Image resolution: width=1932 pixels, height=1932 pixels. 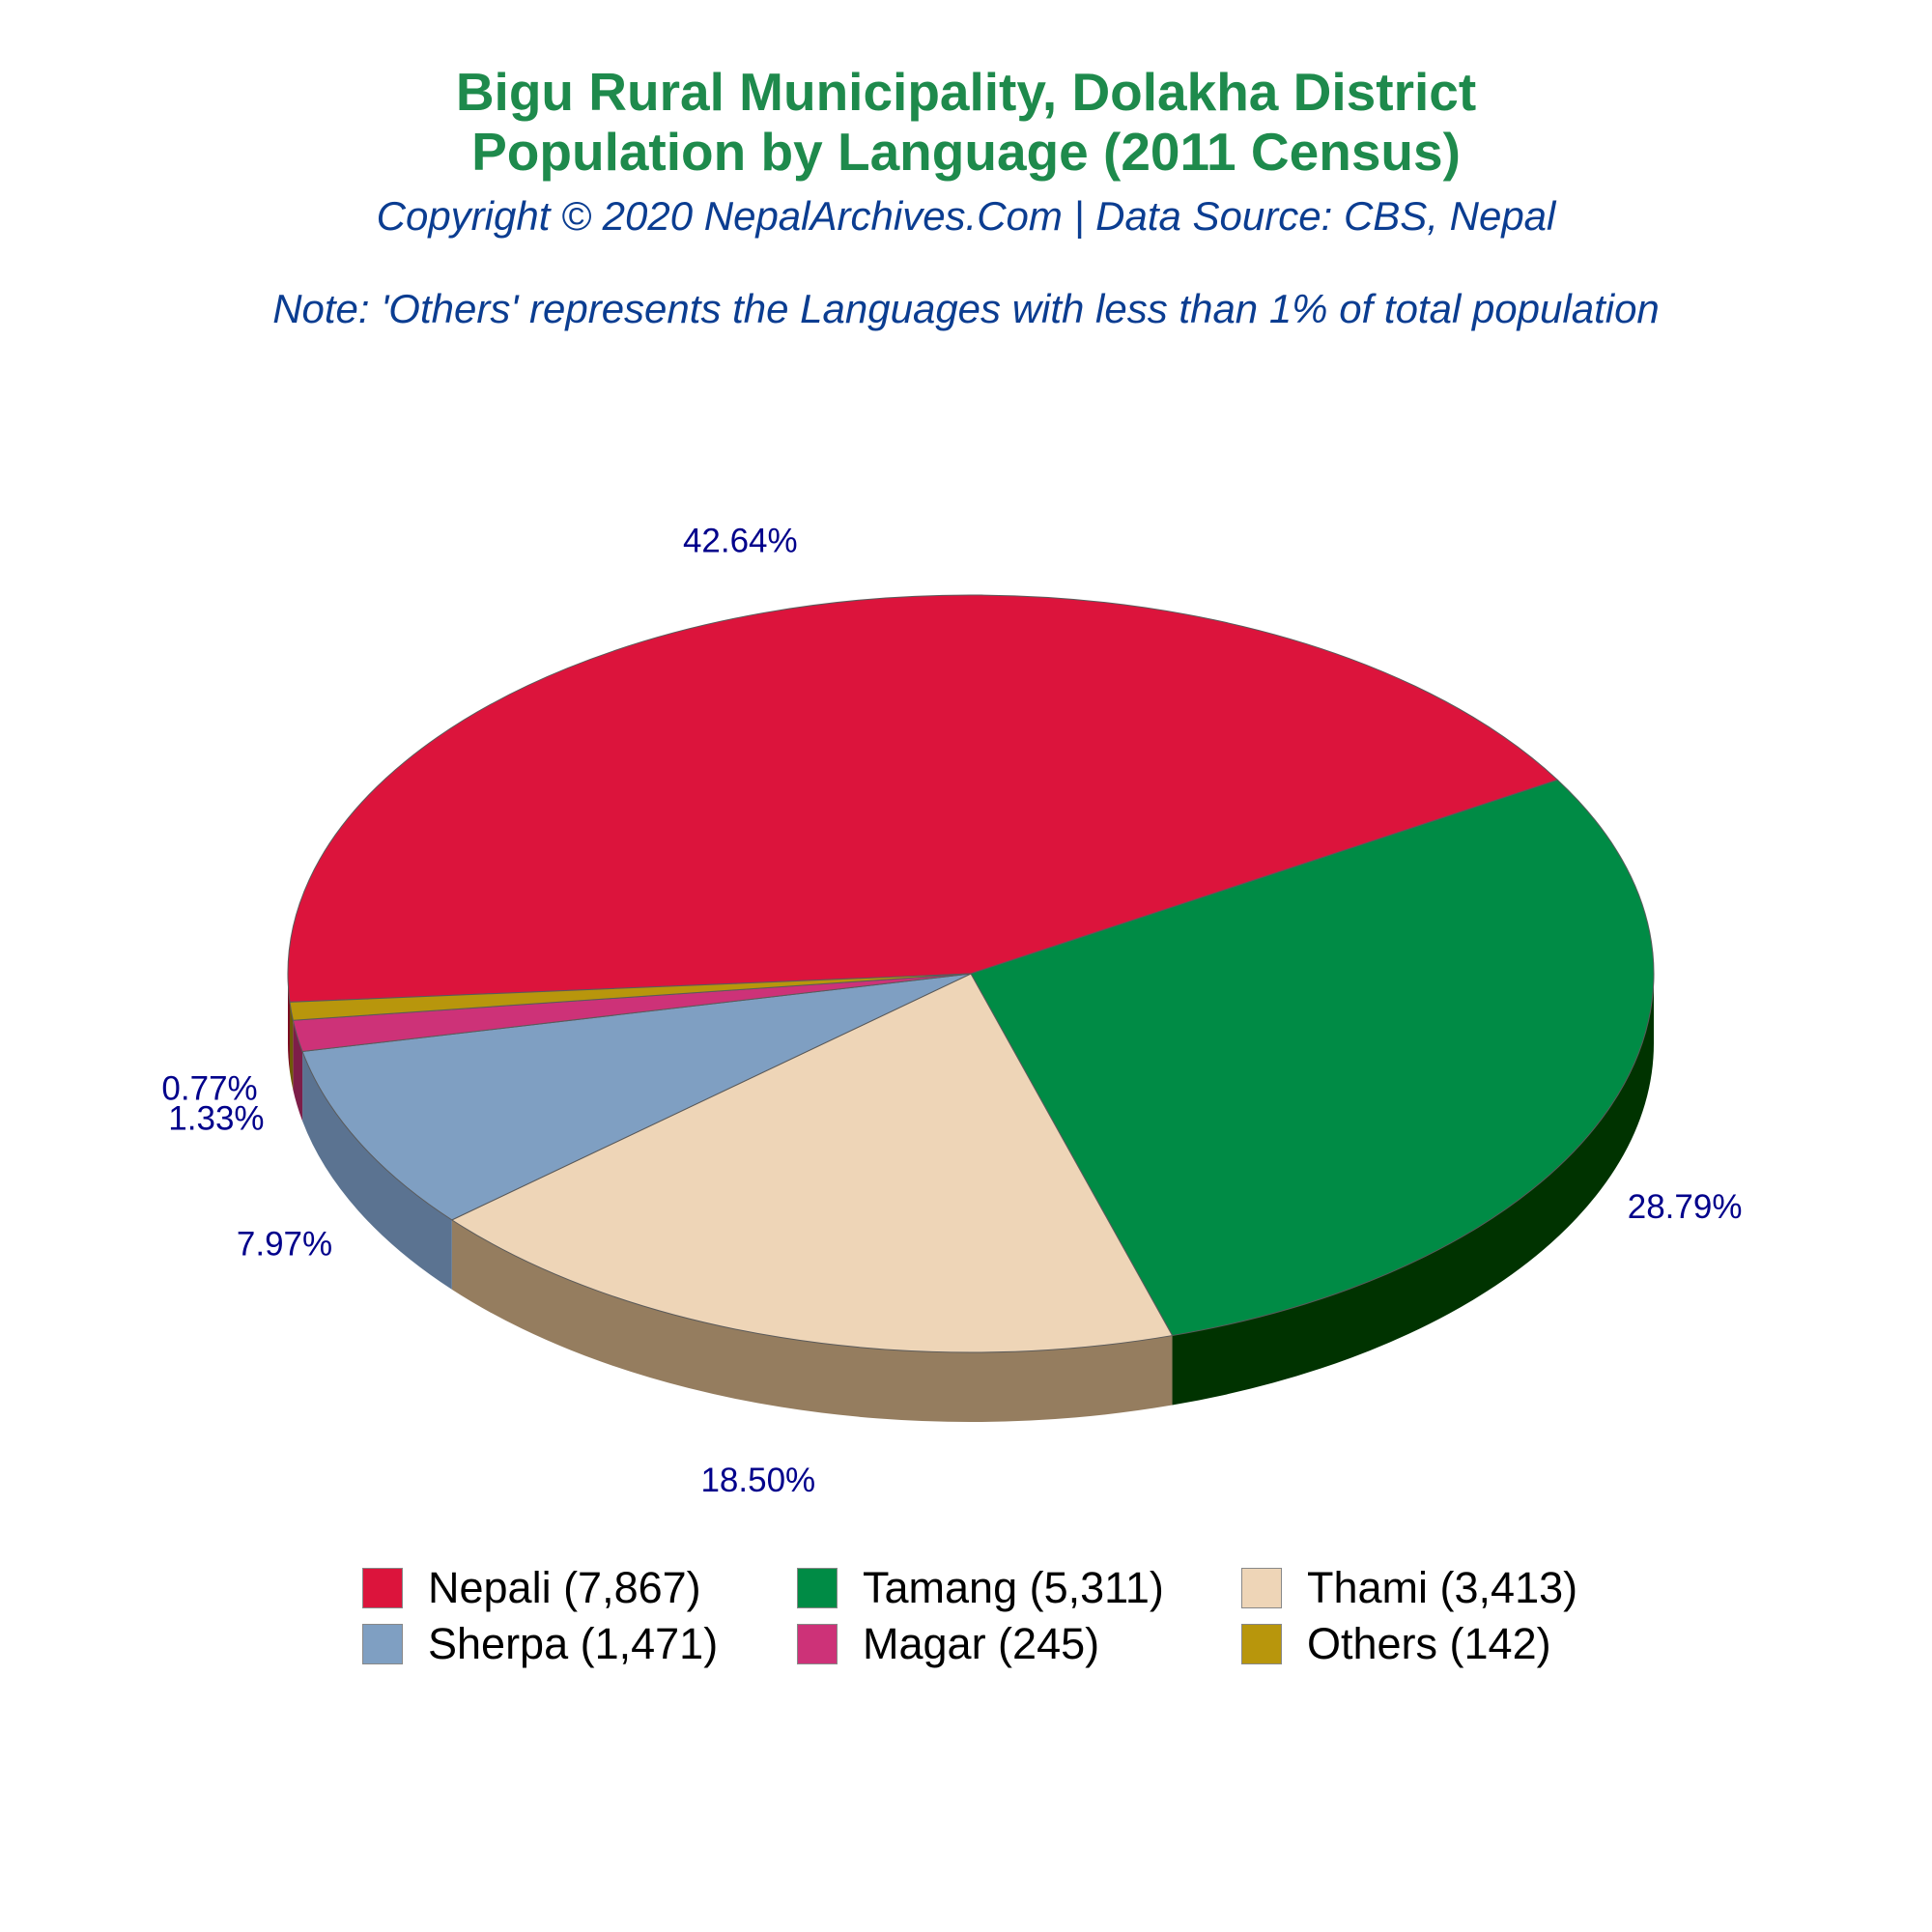 I want to click on pie-label-nepali: 42.64%, so click(x=740, y=540).